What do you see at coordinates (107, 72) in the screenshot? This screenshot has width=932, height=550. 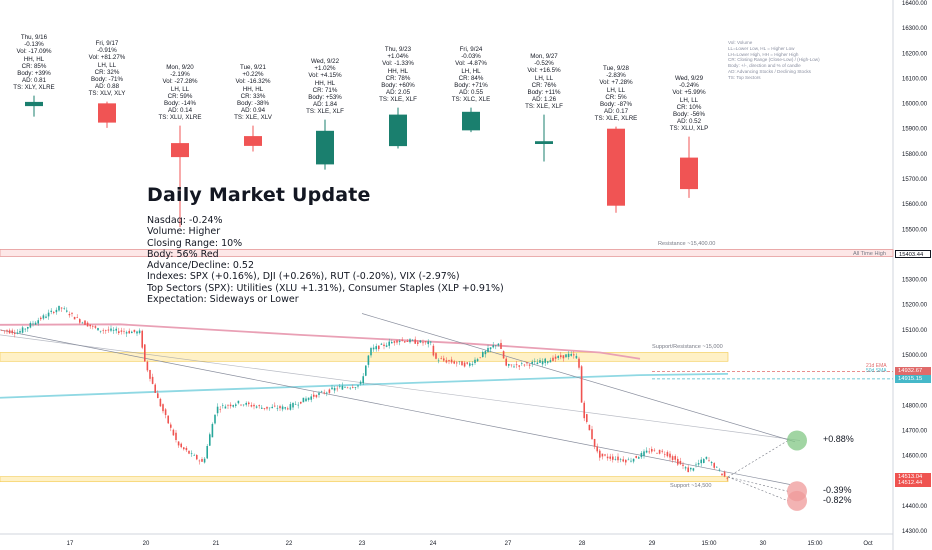 I see `annotation-line: CR: 32%` at bounding box center [107, 72].